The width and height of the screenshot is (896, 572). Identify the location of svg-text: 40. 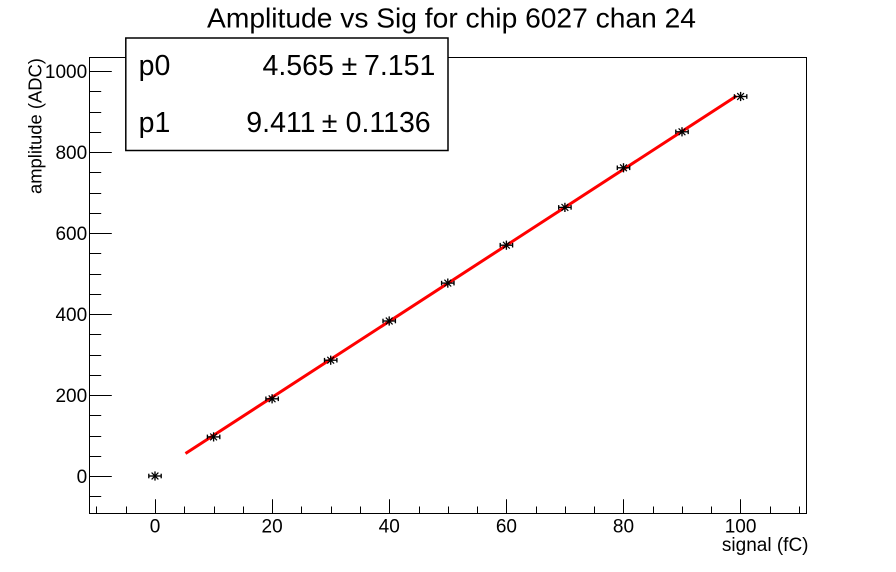
(389, 527).